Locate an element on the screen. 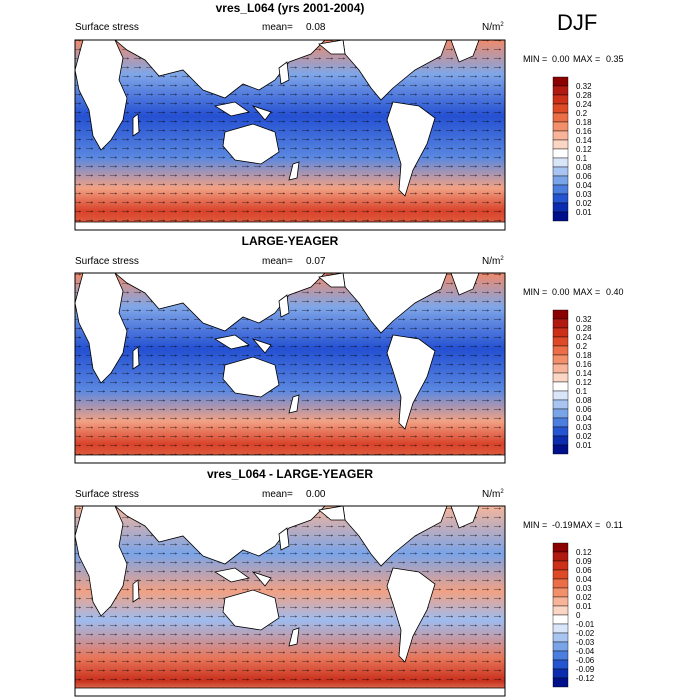  panel-3-left-label: Surface stress is located at coordinates (107, 494).